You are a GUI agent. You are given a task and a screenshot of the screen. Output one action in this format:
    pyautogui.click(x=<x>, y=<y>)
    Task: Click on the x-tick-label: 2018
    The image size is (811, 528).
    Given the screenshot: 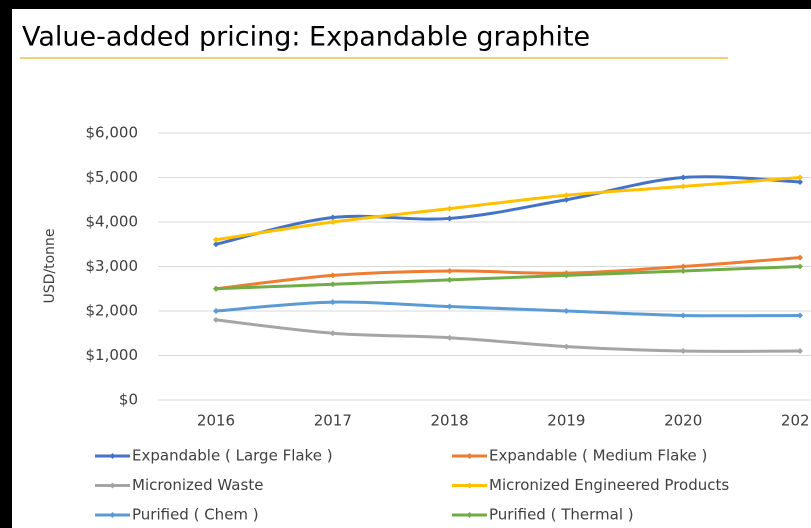 What is the action you would take?
    pyautogui.click(x=450, y=421)
    